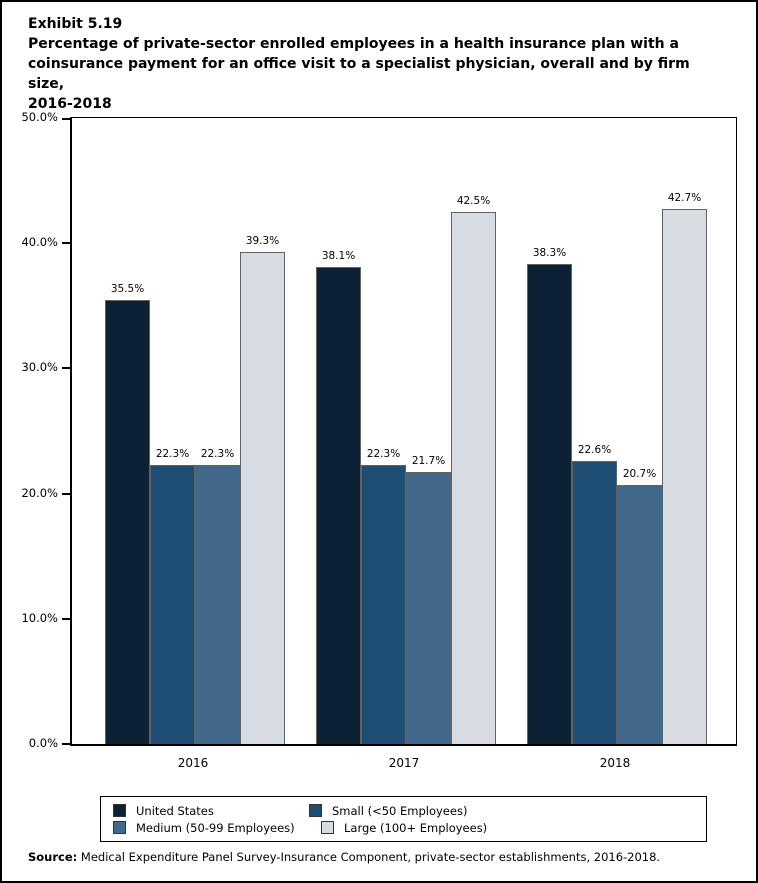 Image resolution: width=758 pixels, height=883 pixels. Describe the element at coordinates (75, 24) in the screenshot. I see `exhibit-number: Exhibit 5.19` at that location.